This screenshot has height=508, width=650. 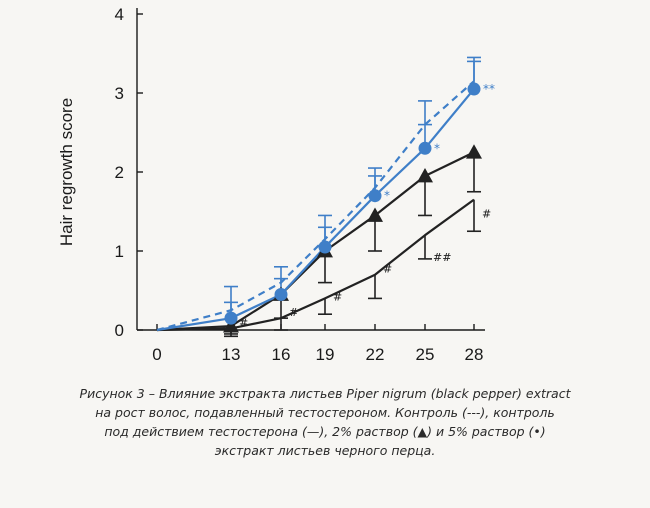 I want to click on x-tick-label: 16, so click(x=281, y=354).